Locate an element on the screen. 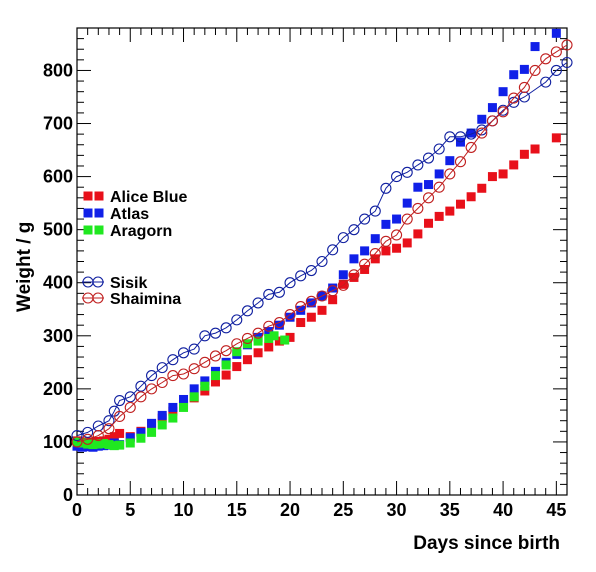 Image resolution: width=596 pixels, height=572 pixels. y-tick-label: 100 is located at coordinates (58, 442).